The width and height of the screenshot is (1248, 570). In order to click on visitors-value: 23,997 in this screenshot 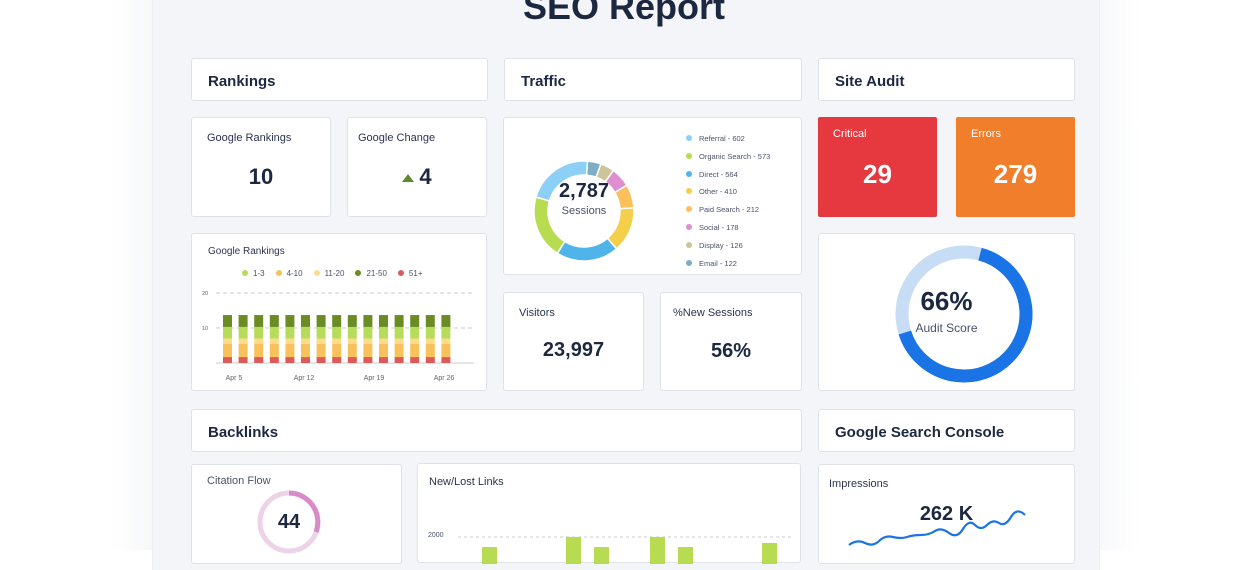, I will do `click(573, 350)`.